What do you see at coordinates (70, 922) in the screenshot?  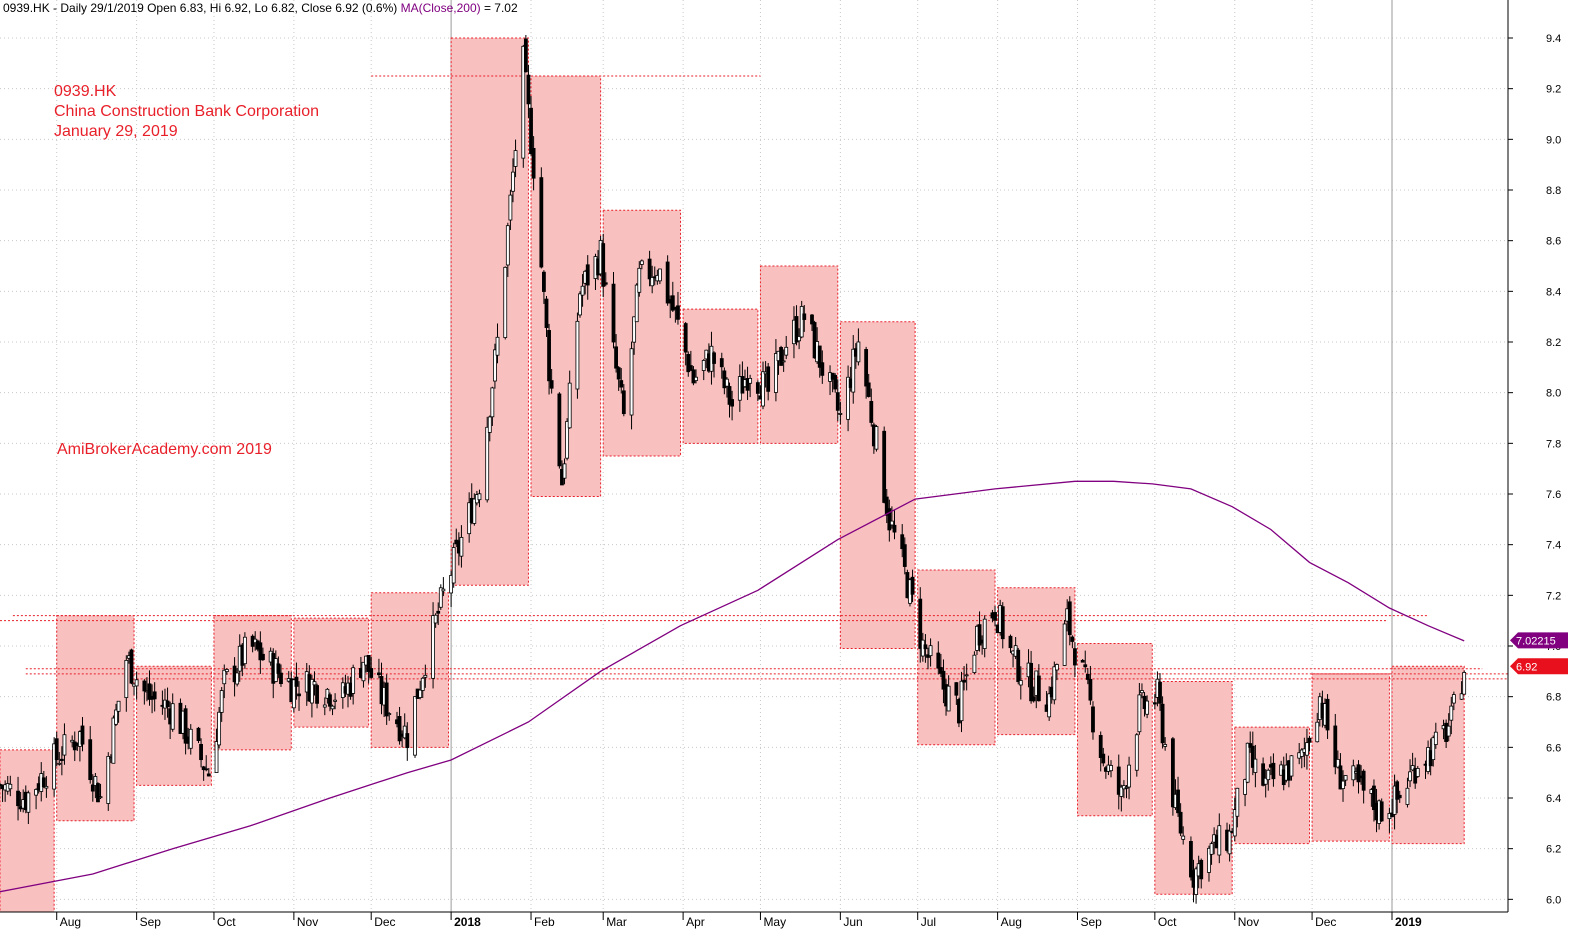 I see `x-tick-label: Aug` at bounding box center [70, 922].